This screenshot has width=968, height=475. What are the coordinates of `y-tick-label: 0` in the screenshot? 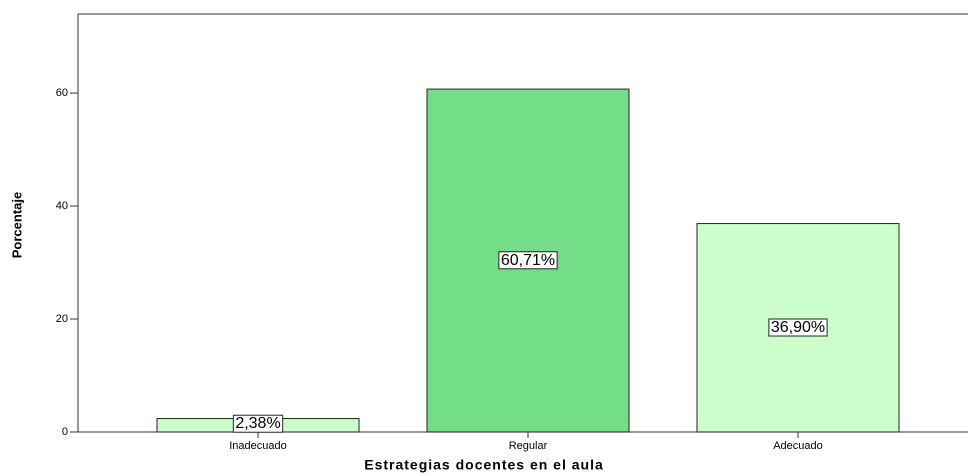 It's located at (65, 432).